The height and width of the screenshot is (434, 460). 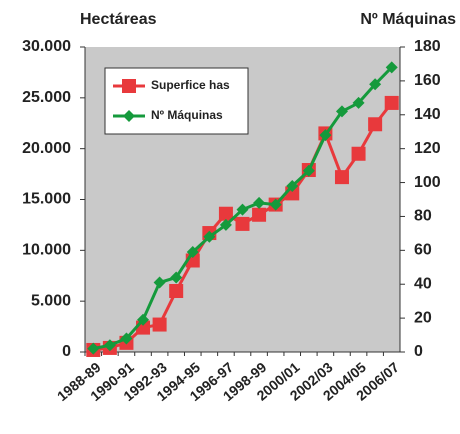 I want to click on y-tick-label: 15.000, so click(x=46, y=199).